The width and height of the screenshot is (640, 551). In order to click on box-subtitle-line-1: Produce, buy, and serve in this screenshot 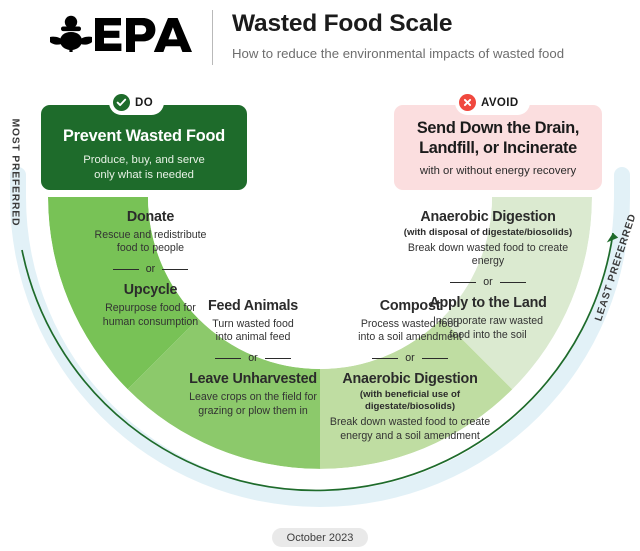, I will do `click(144, 160)`.